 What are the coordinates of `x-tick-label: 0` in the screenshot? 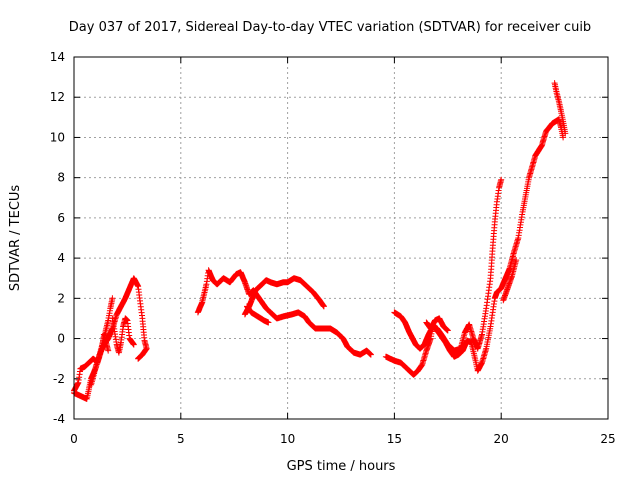 It's located at (74, 439).